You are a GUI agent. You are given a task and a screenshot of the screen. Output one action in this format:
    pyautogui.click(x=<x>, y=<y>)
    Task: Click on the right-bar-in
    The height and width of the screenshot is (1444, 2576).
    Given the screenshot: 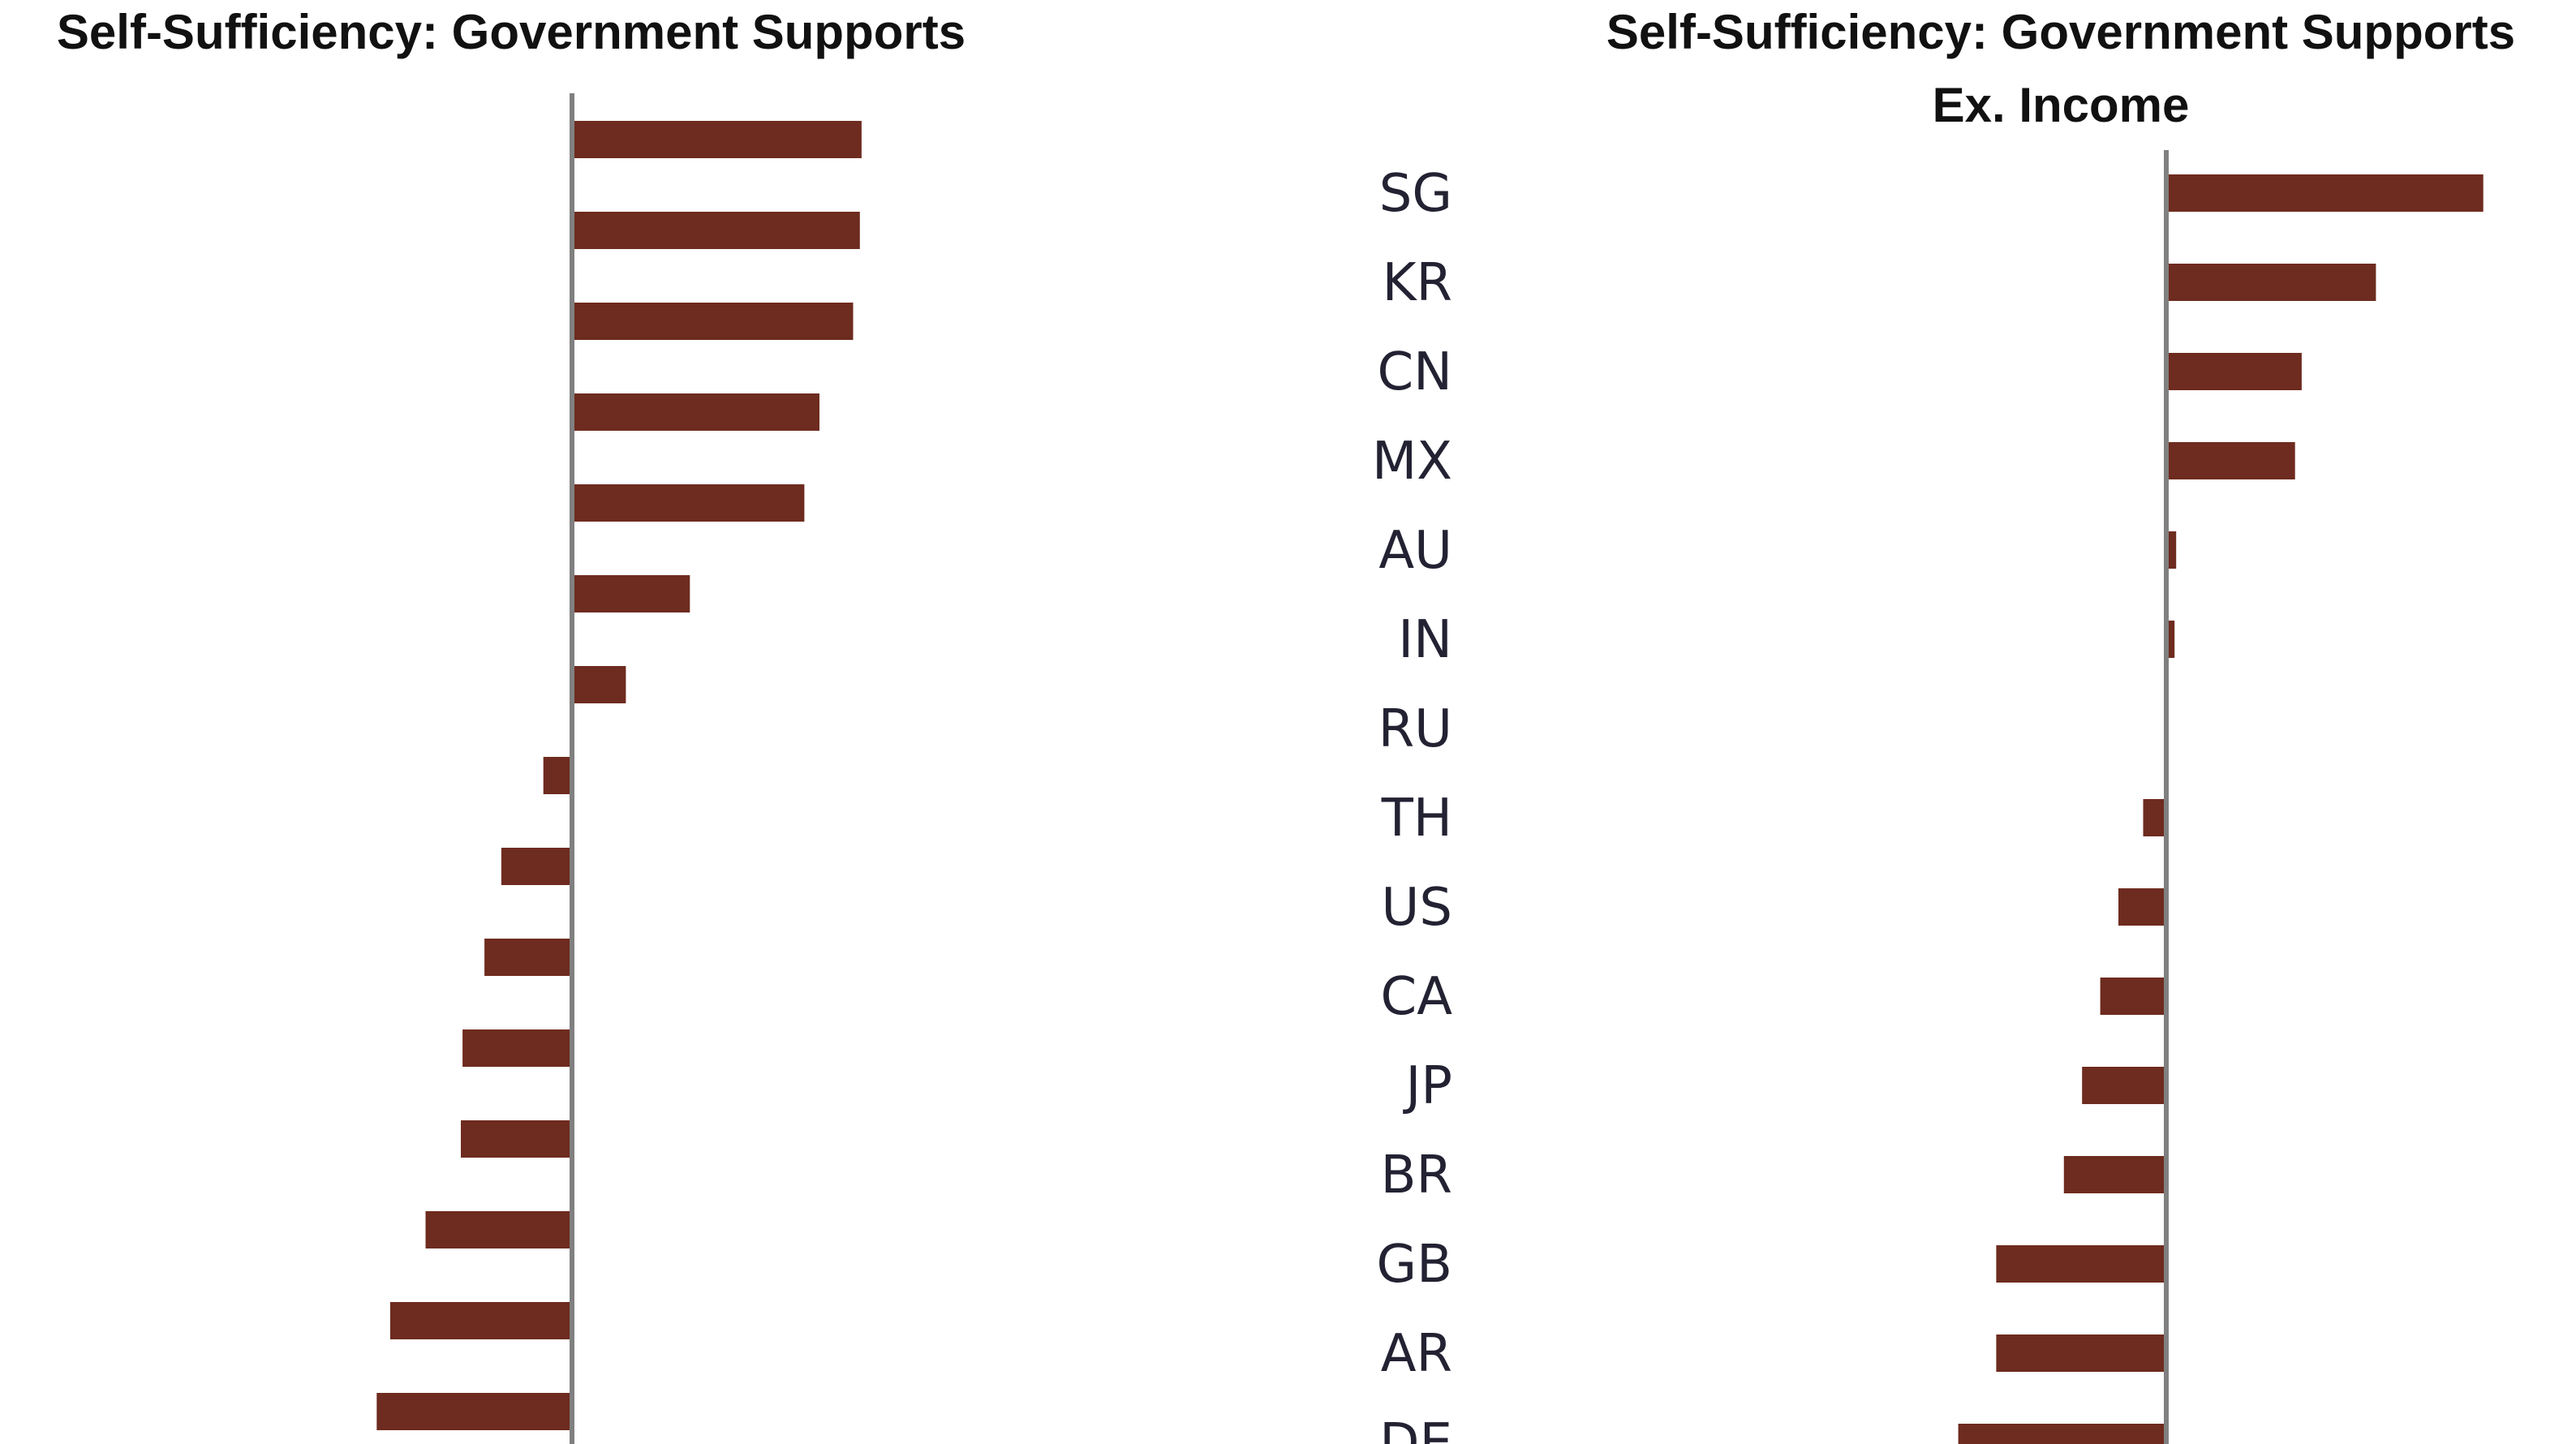 What is the action you would take?
    pyautogui.click(x=2170, y=639)
    